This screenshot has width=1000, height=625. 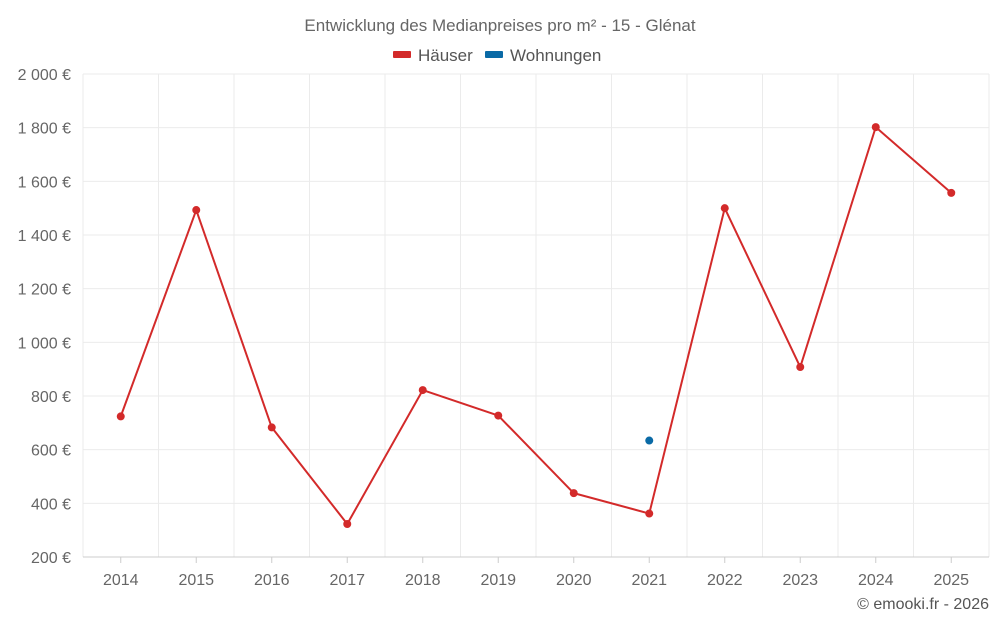 I want to click on x-tick-label: 2017, so click(x=347, y=580).